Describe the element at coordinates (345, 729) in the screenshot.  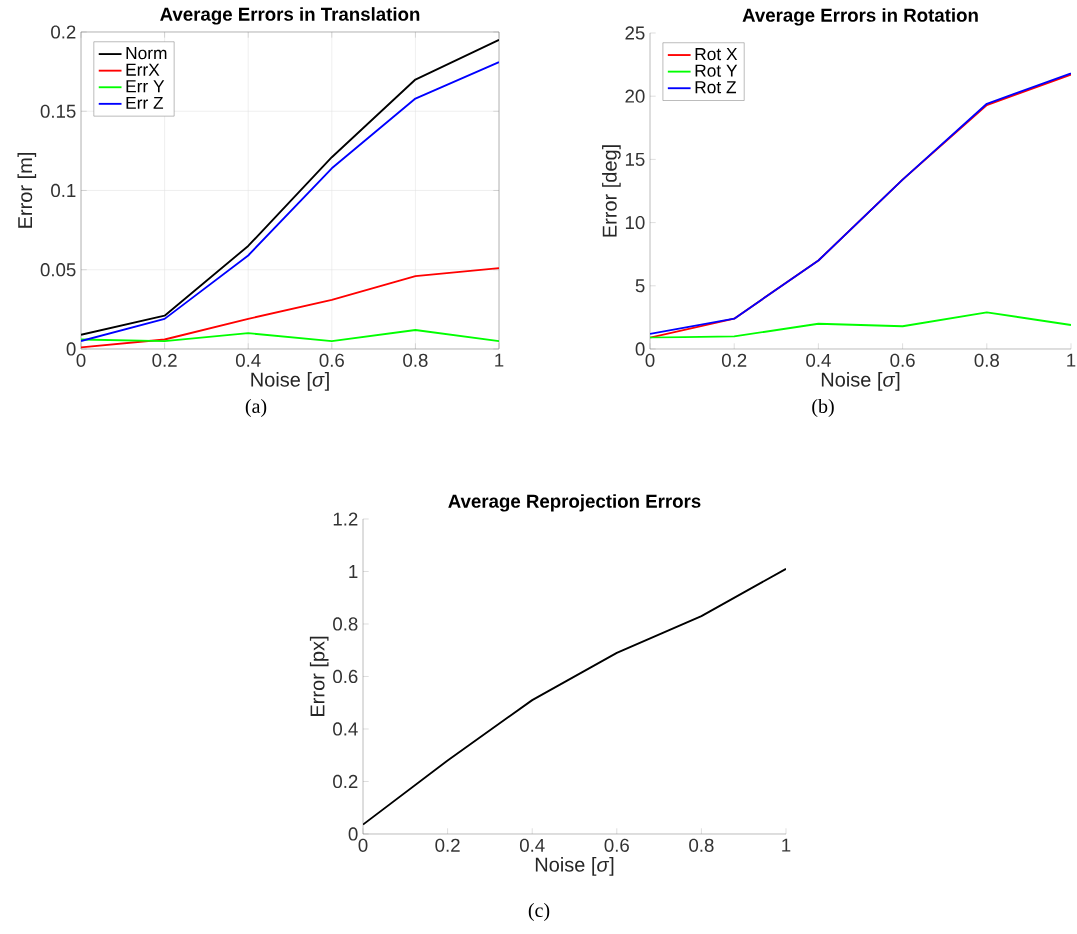
I see `y-tick-label: 0.4` at that location.